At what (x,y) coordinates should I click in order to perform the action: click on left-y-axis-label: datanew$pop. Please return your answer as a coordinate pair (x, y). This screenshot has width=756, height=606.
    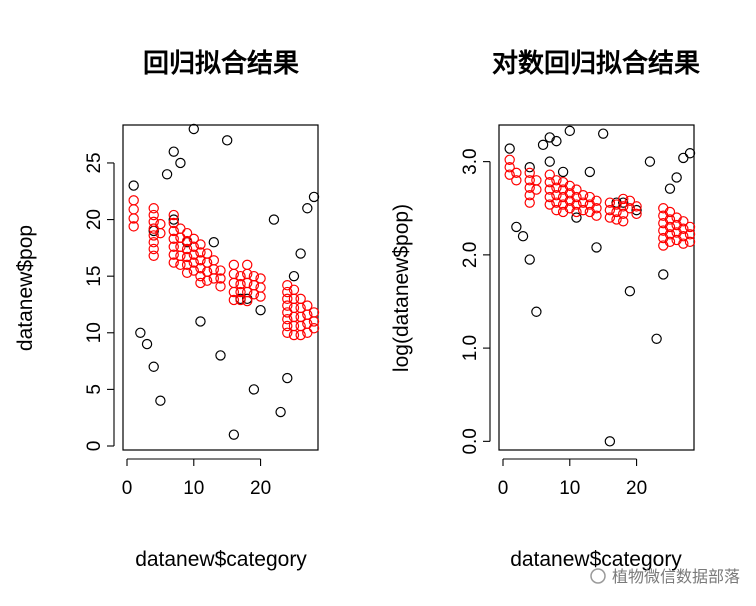
    Looking at the image, I should click on (25, 288).